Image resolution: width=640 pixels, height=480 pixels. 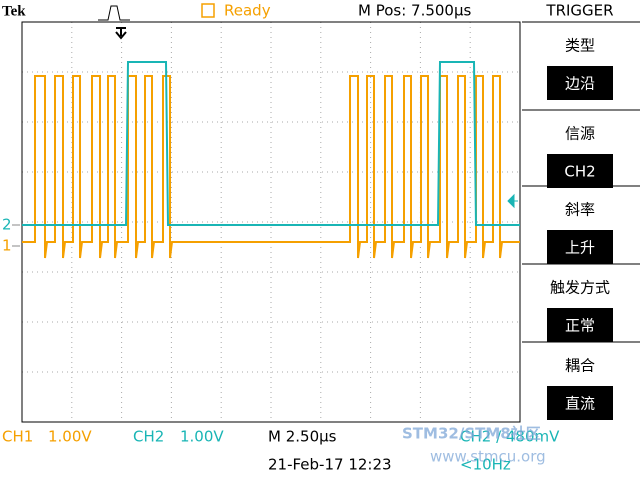 What do you see at coordinates (114, 13) in the screenshot?
I see `acquisition-icon` at bounding box center [114, 13].